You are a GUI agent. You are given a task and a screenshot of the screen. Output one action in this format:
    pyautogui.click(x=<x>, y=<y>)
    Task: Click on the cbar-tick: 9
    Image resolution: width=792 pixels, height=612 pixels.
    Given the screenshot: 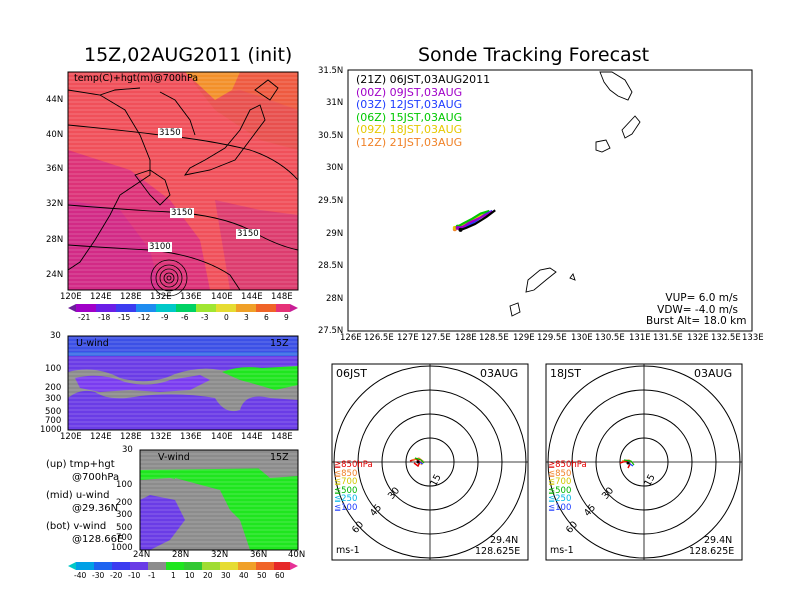 What is the action you would take?
    pyautogui.click(x=286, y=317)
    